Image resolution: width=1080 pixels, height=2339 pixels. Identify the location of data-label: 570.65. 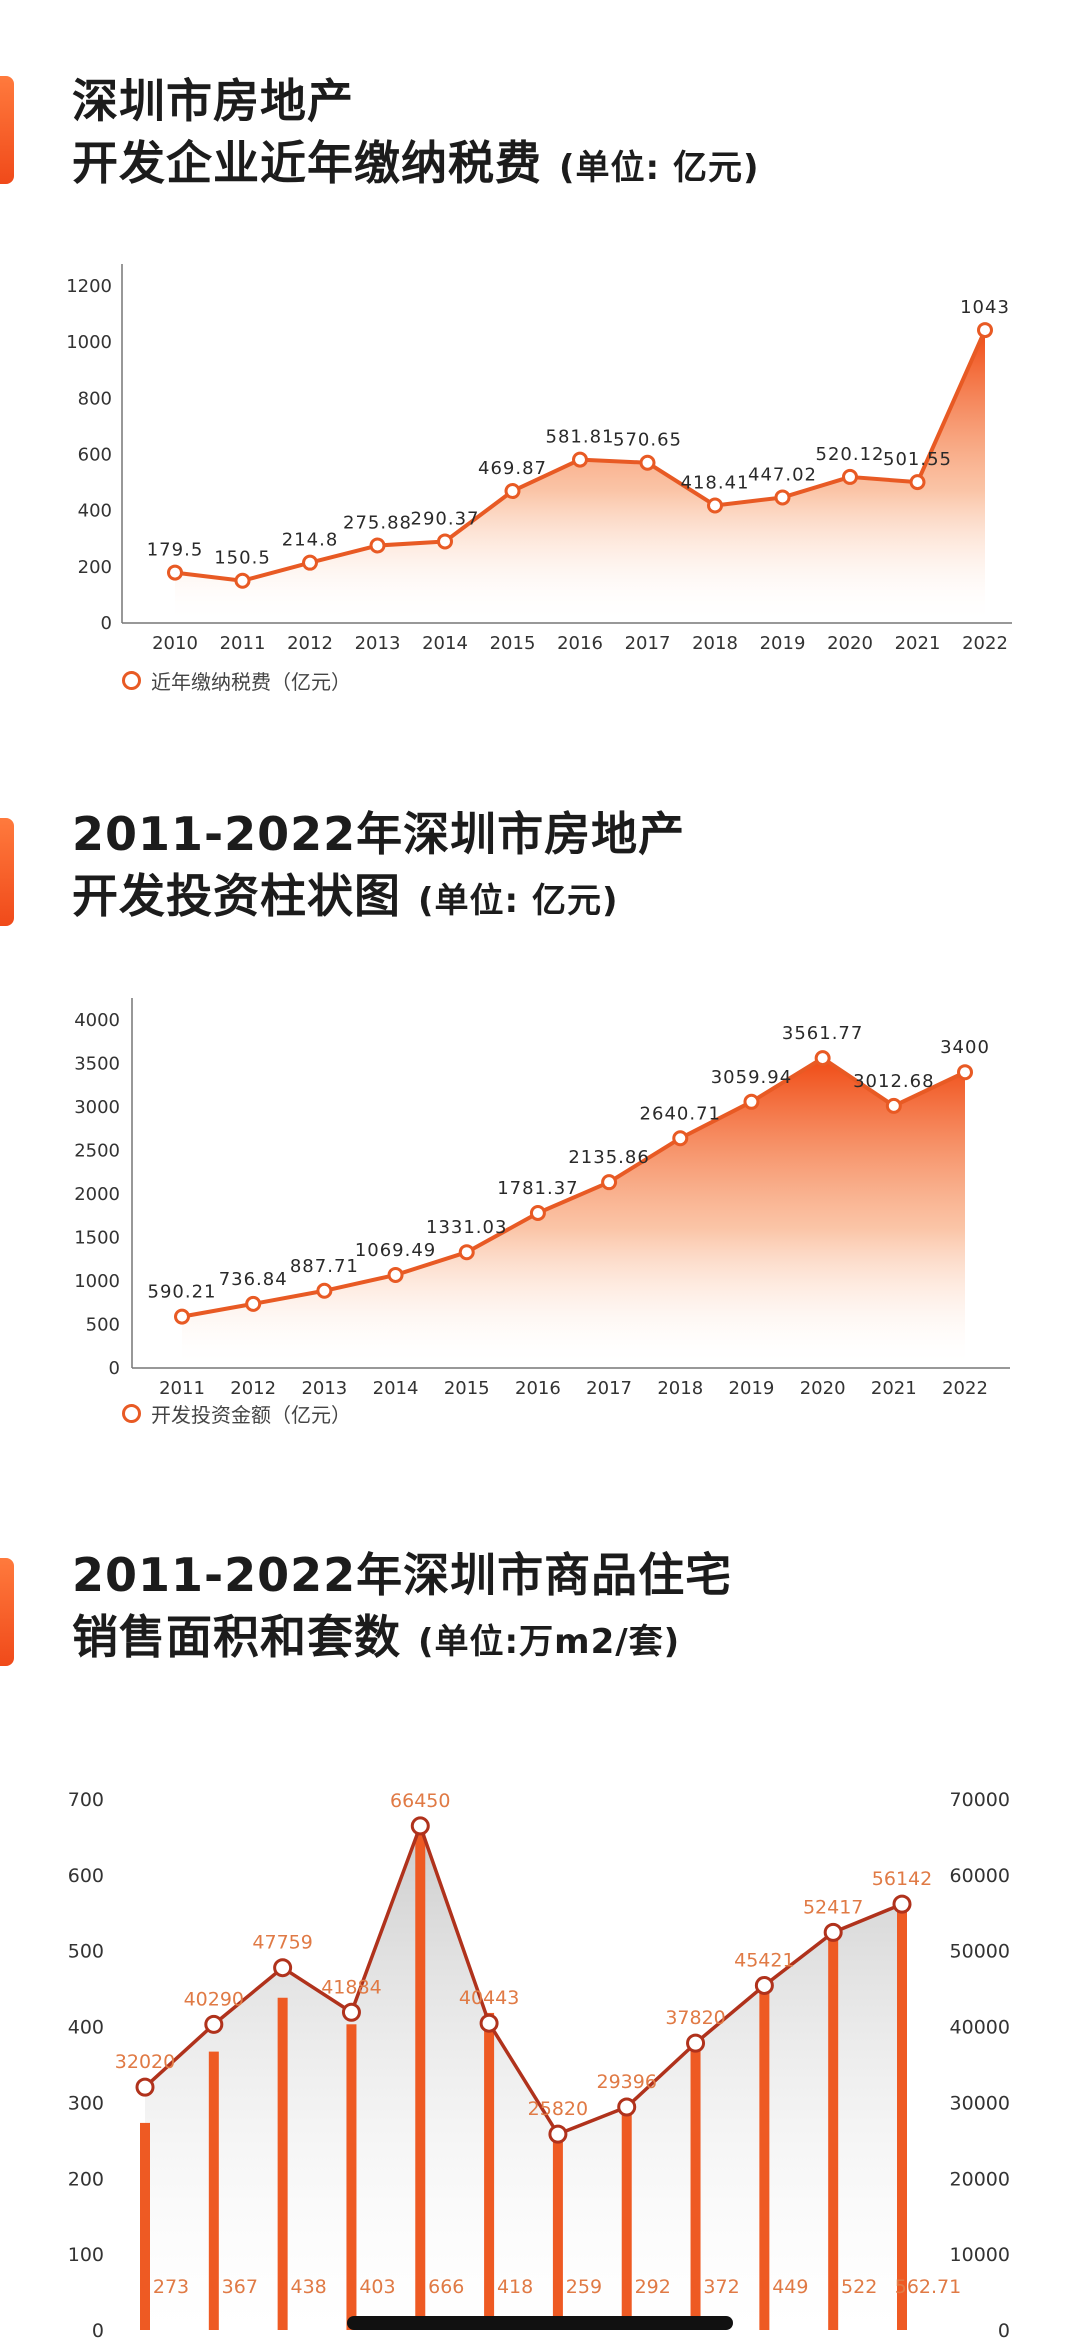
(647, 440).